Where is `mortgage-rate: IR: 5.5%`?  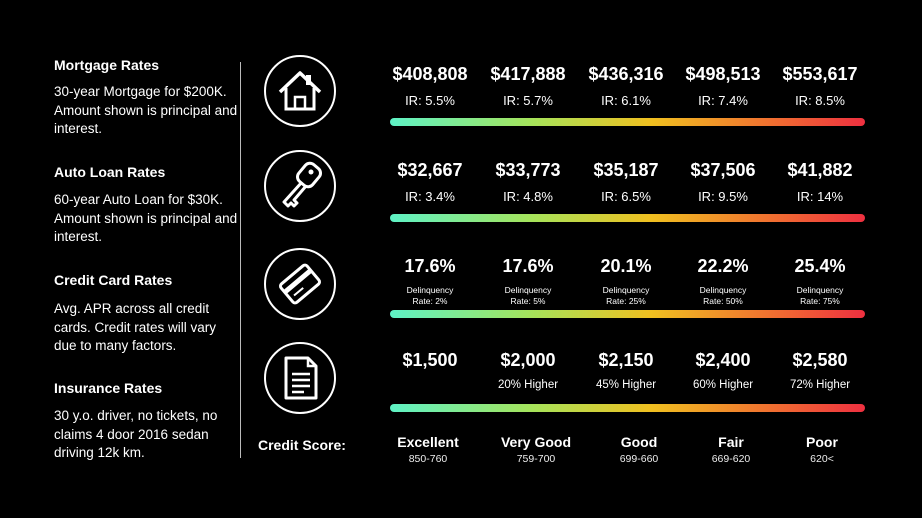 mortgage-rate: IR: 5.5% is located at coordinates (430, 100).